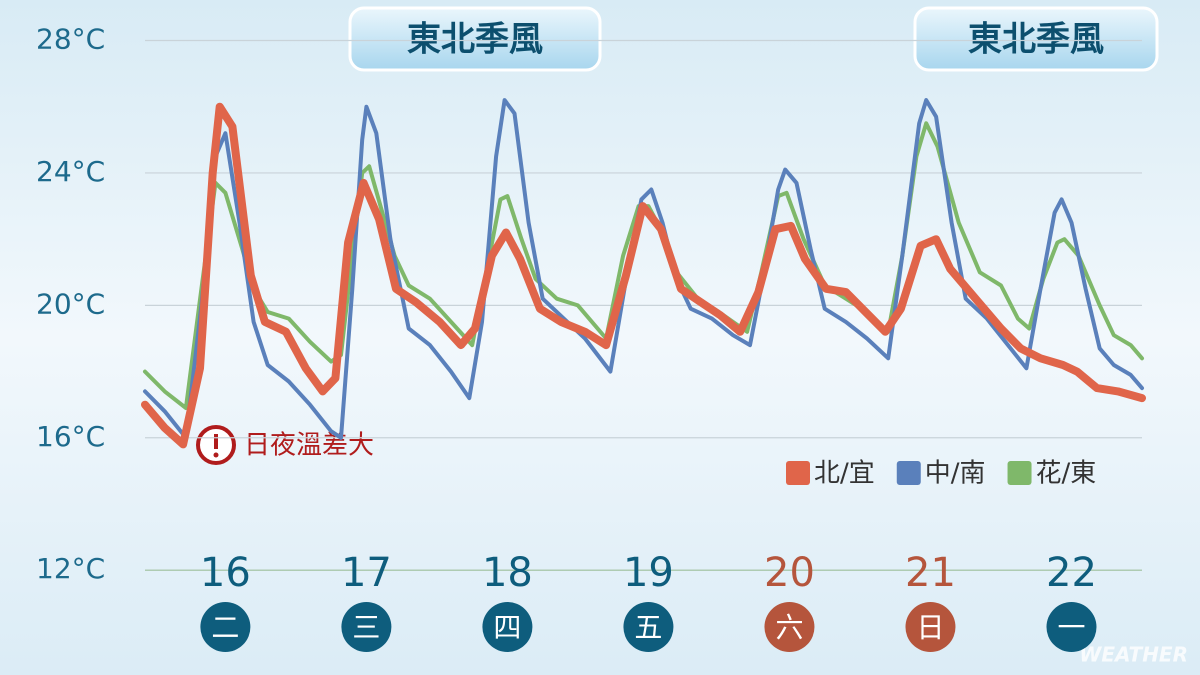  Describe the element at coordinates (70, 171) in the screenshot. I see `y-tick-label: 24°C` at that location.